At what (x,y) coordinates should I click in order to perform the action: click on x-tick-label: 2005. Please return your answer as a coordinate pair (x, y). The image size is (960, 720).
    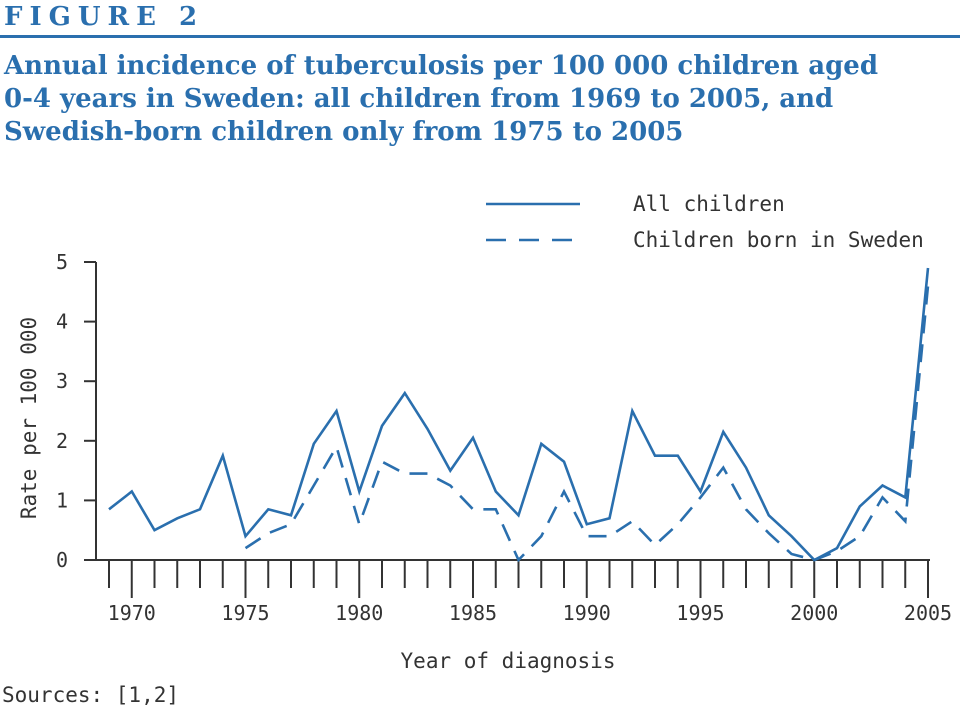
    Looking at the image, I should click on (928, 613).